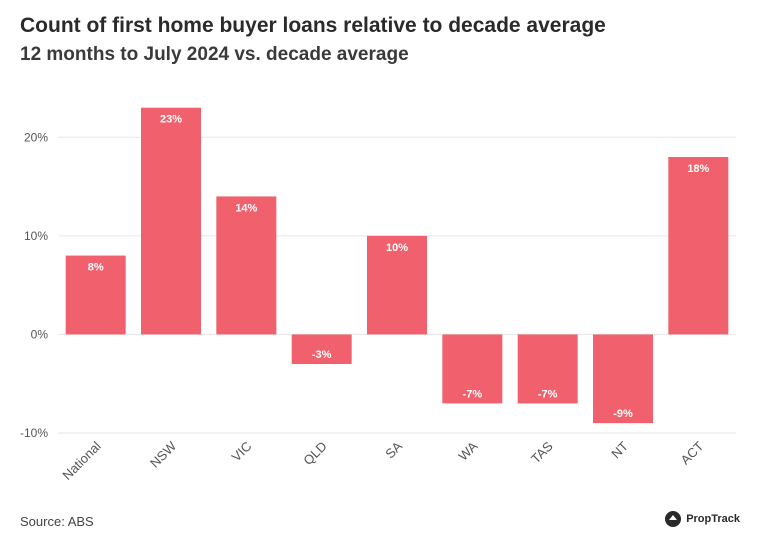 The height and width of the screenshot is (553, 758). I want to click on data-label: 23%, so click(171, 120).